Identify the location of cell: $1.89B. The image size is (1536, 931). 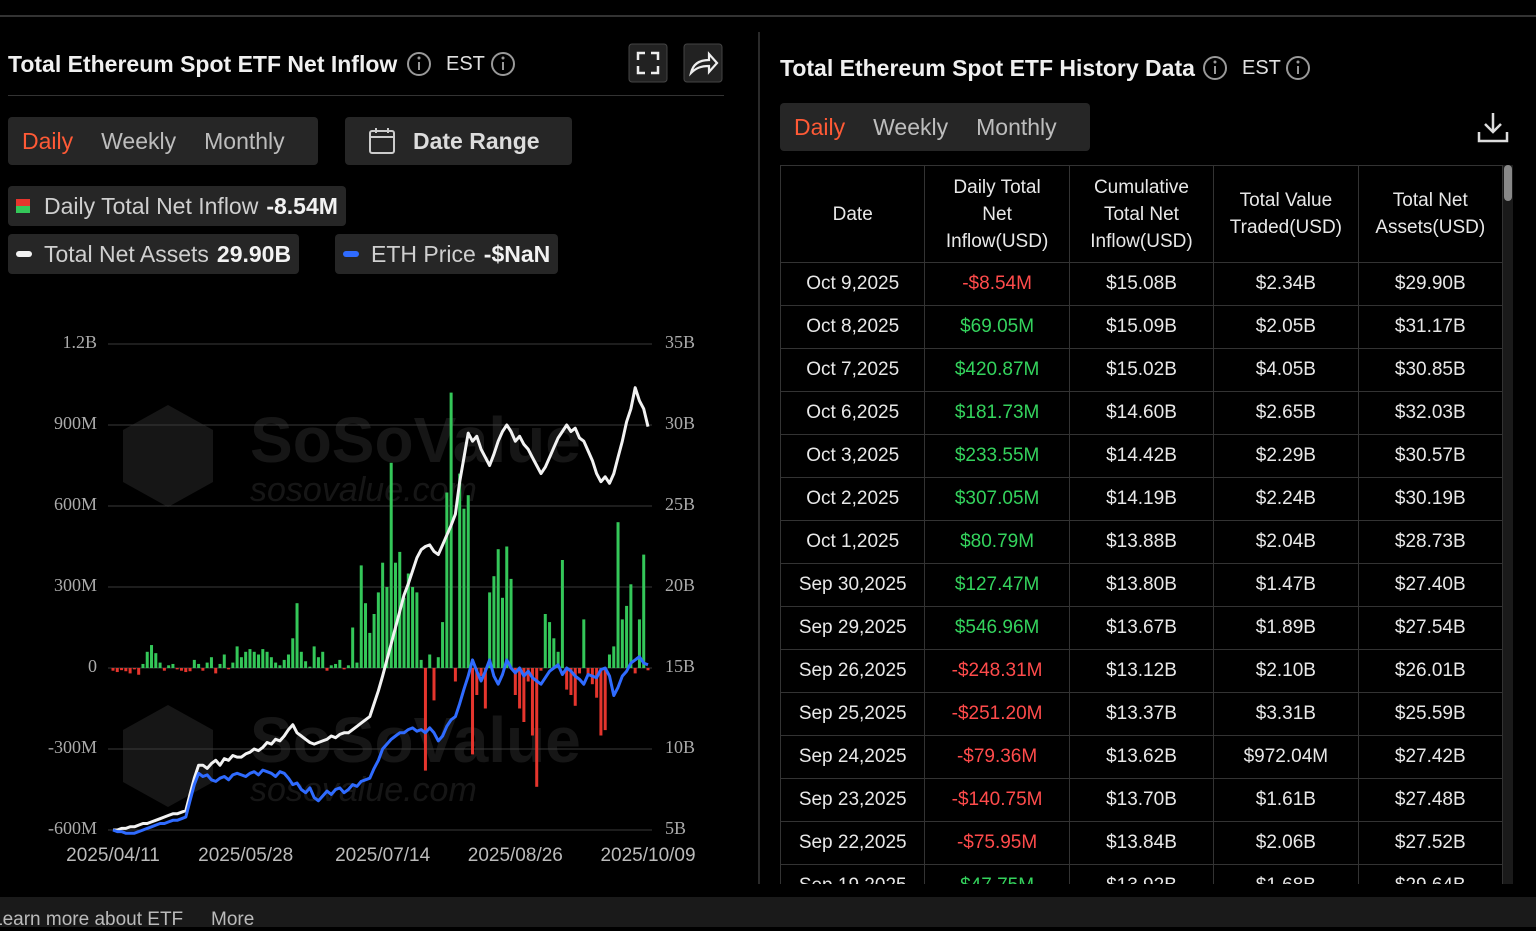
(1286, 628).